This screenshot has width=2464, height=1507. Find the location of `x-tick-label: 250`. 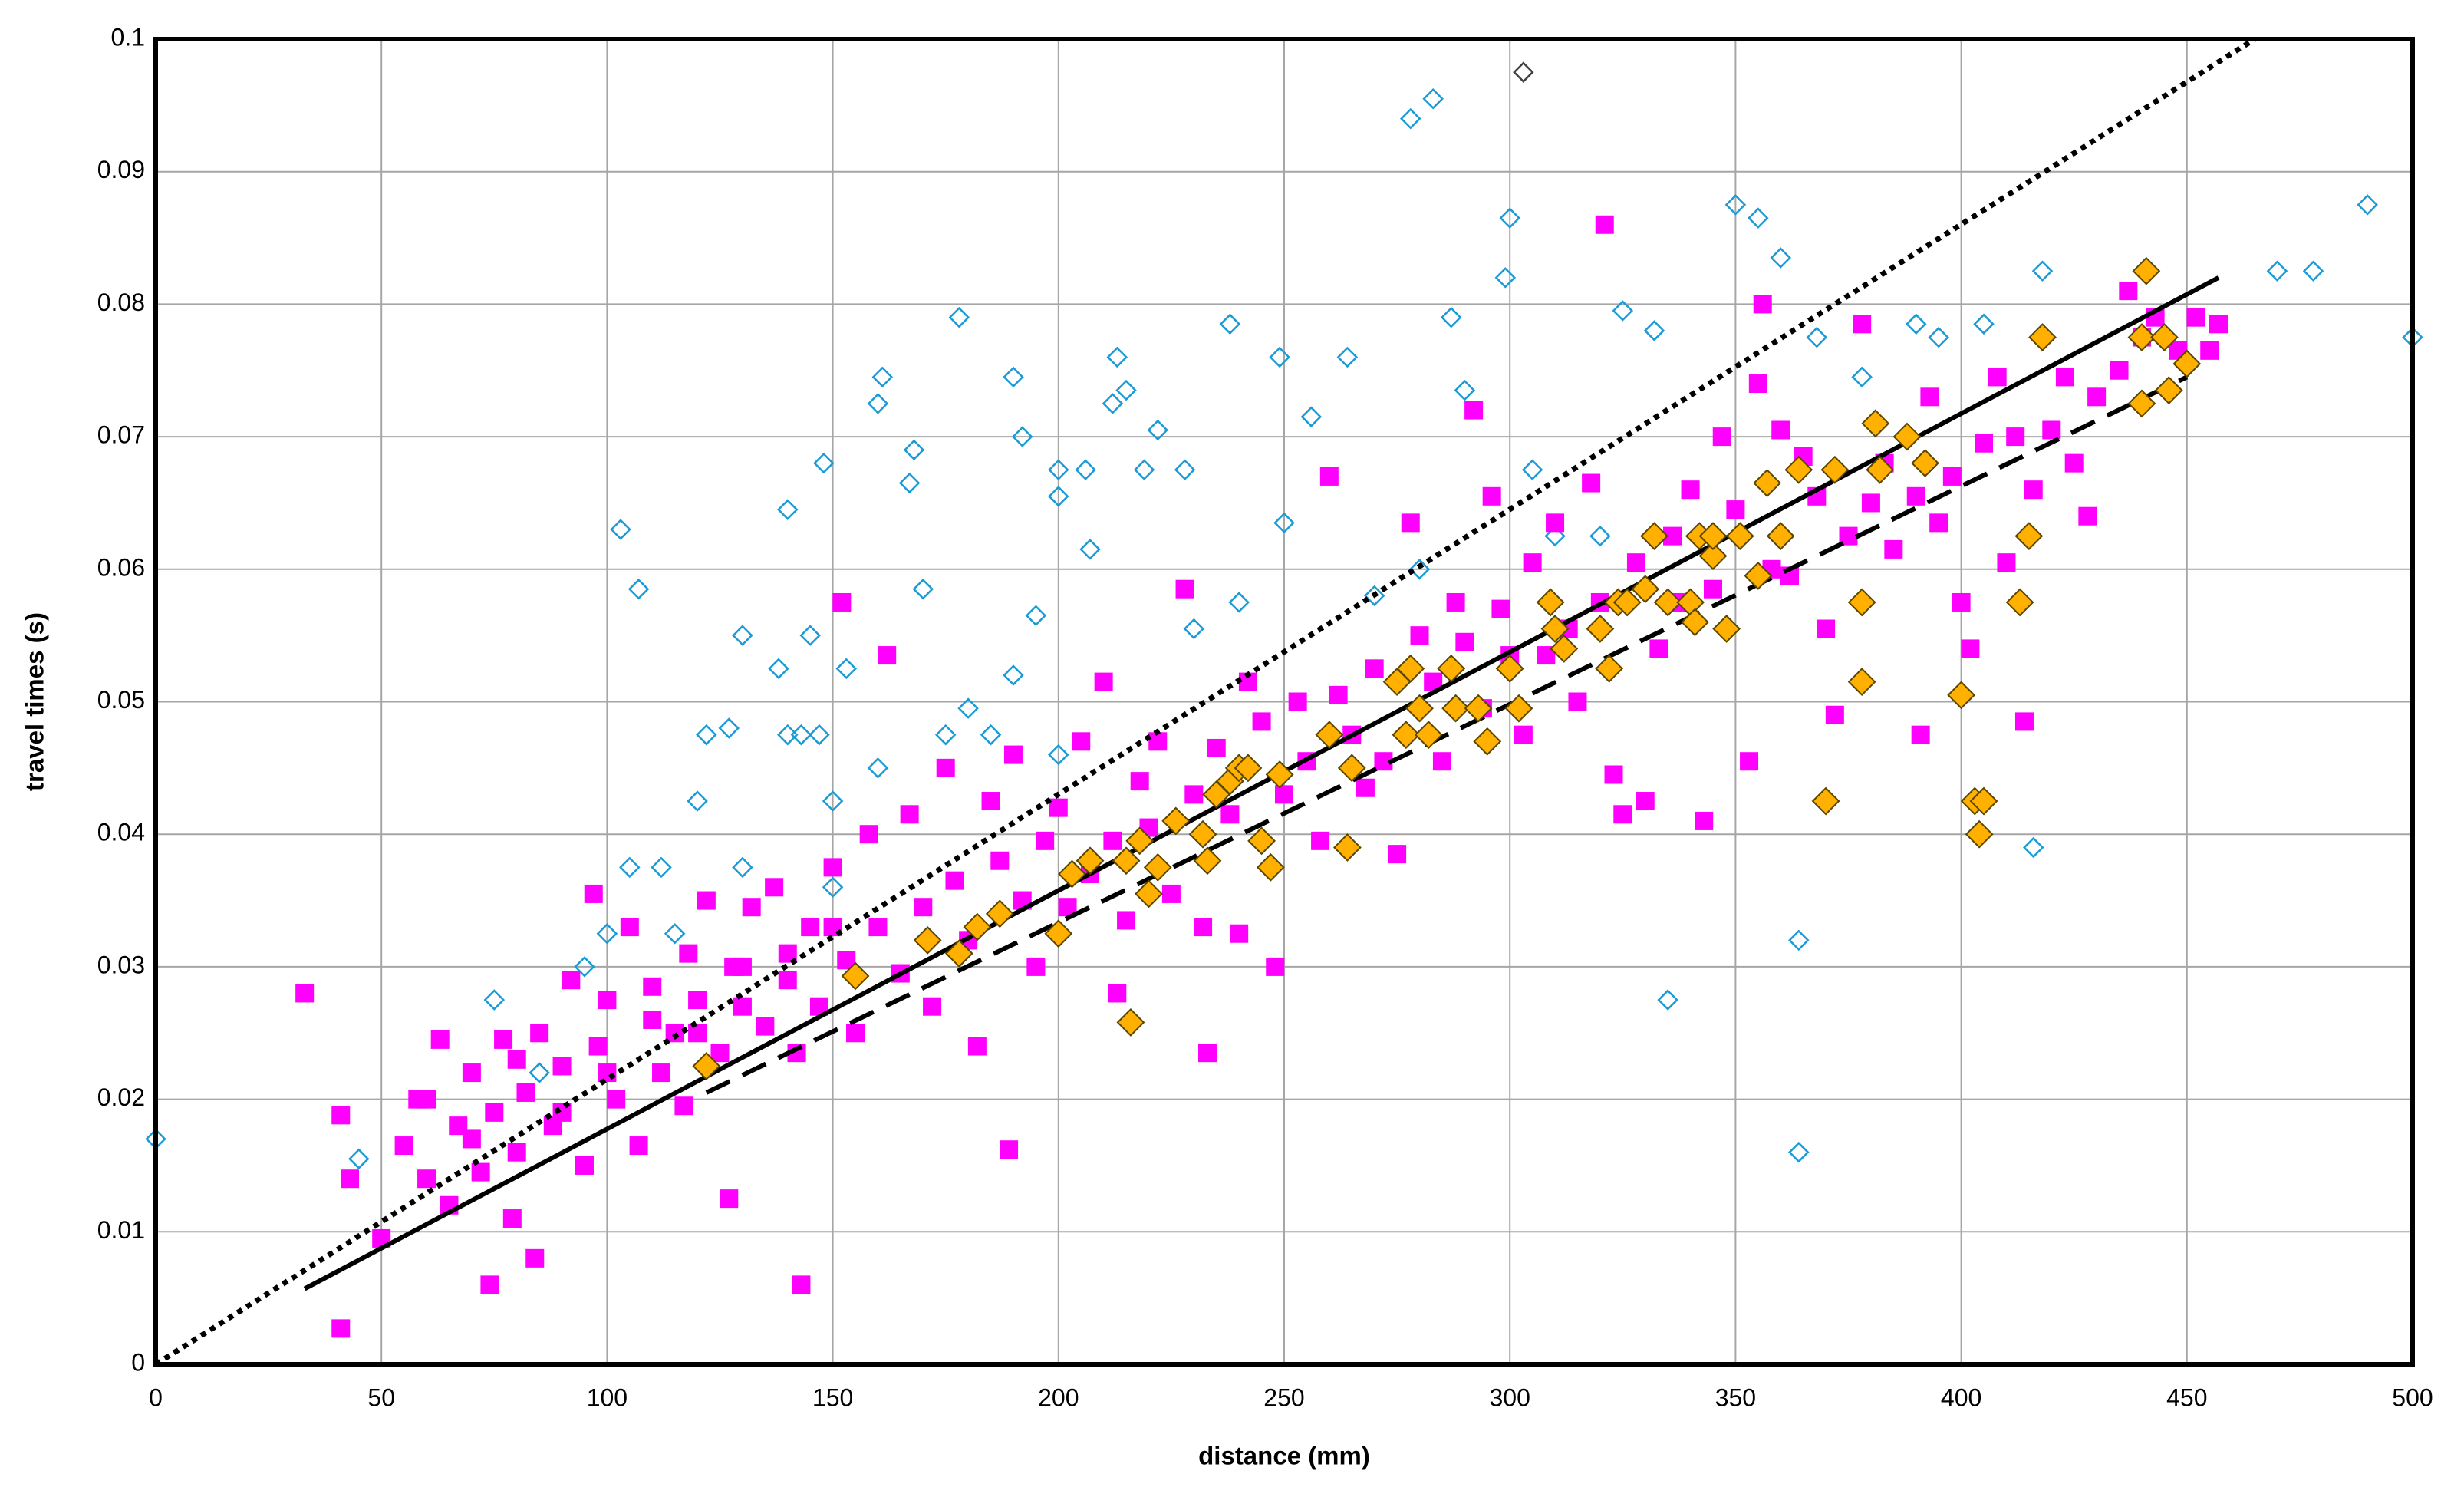

x-tick-label: 250 is located at coordinates (1283, 1397).